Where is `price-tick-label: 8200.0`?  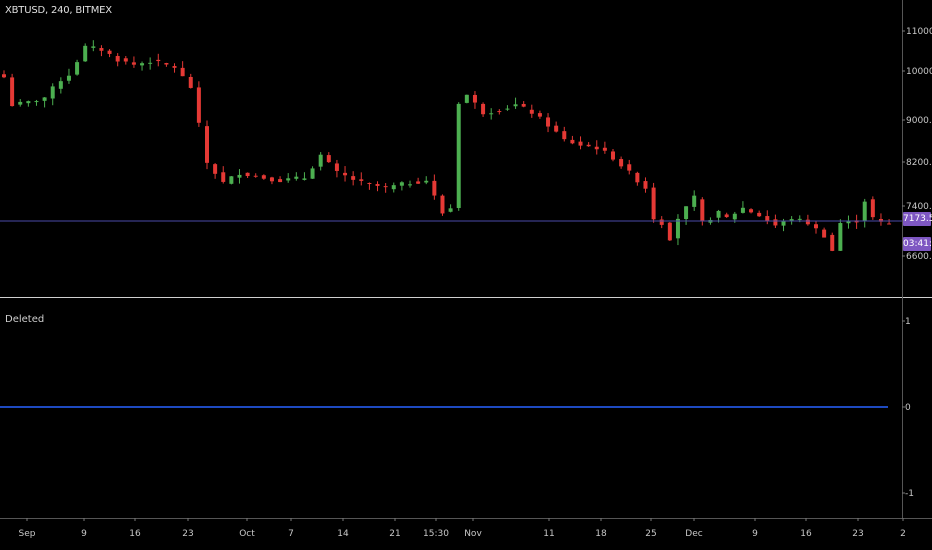
price-tick-label: 8200.0 is located at coordinates (919, 163).